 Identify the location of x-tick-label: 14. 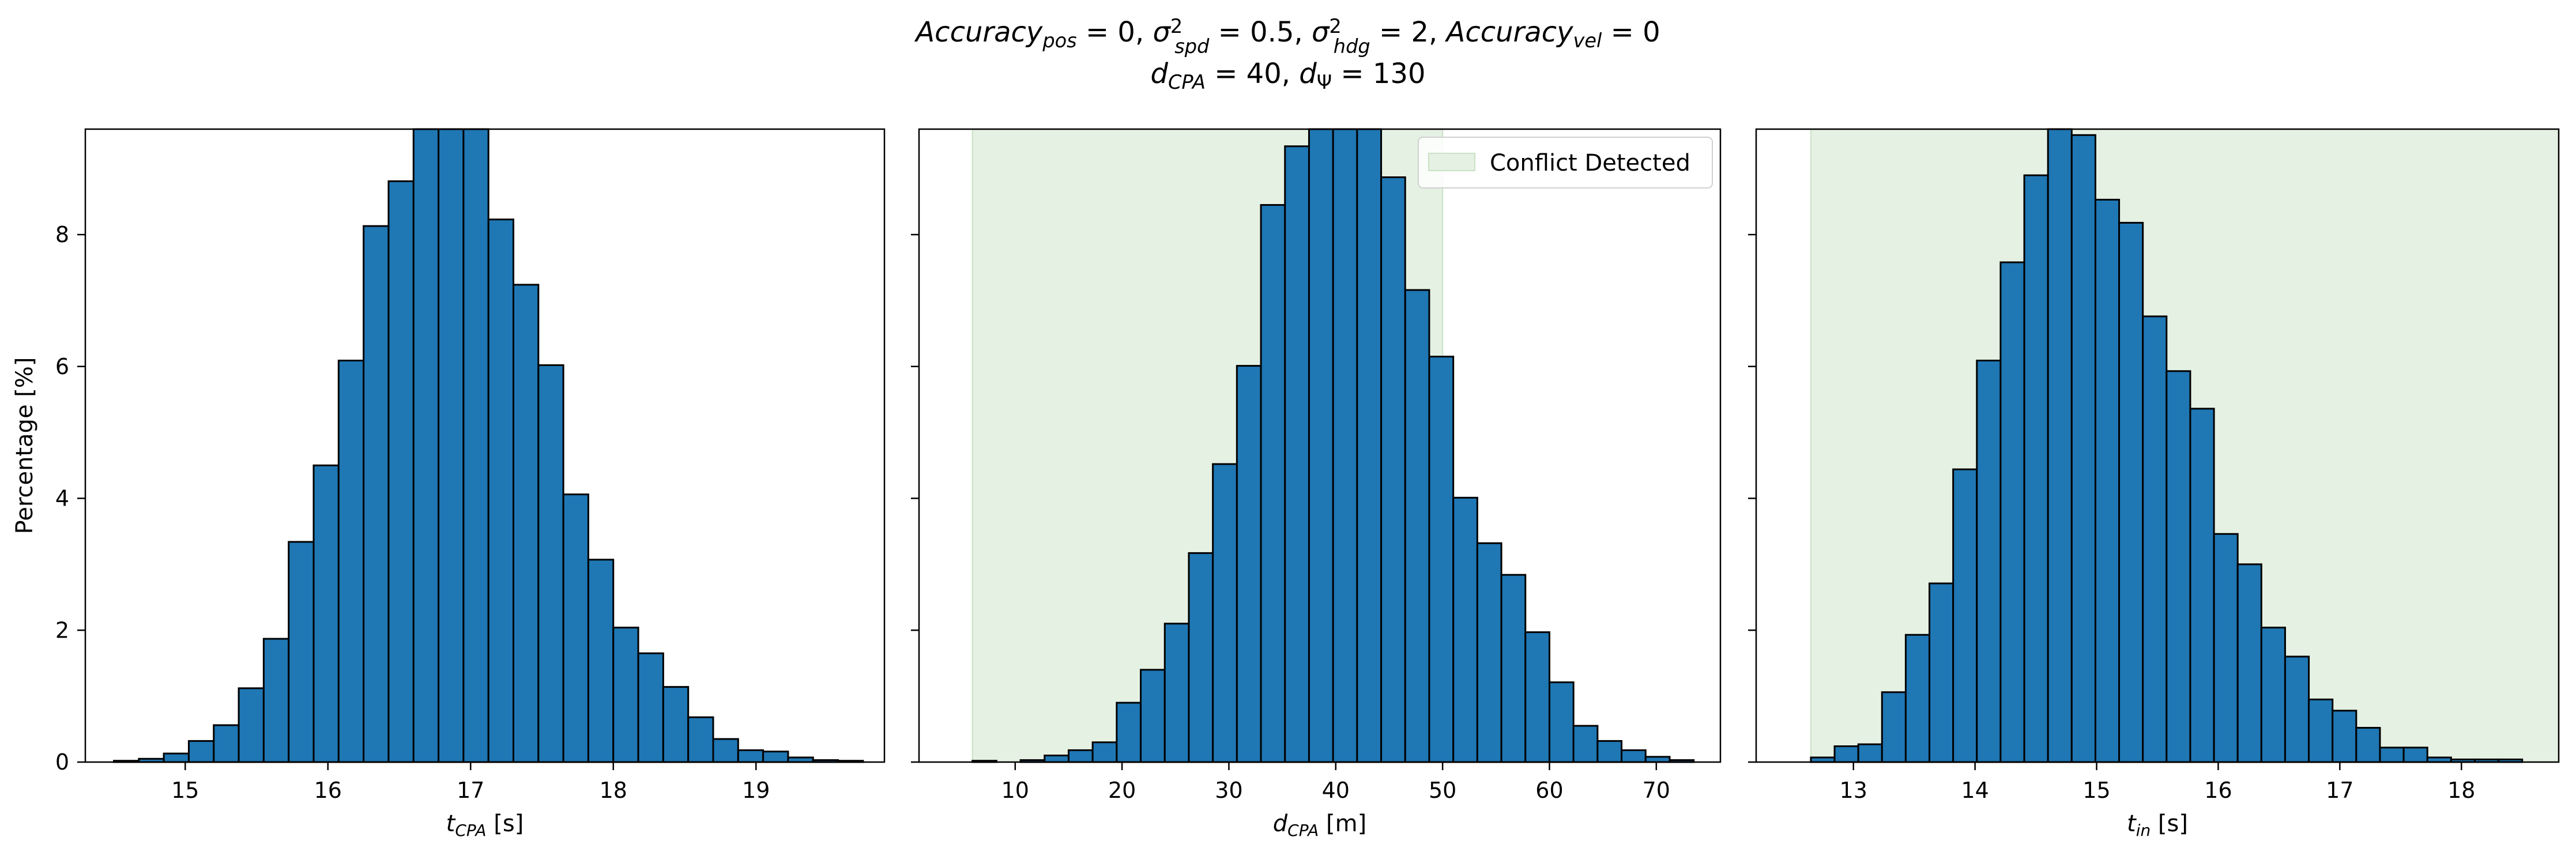
(1975, 790).